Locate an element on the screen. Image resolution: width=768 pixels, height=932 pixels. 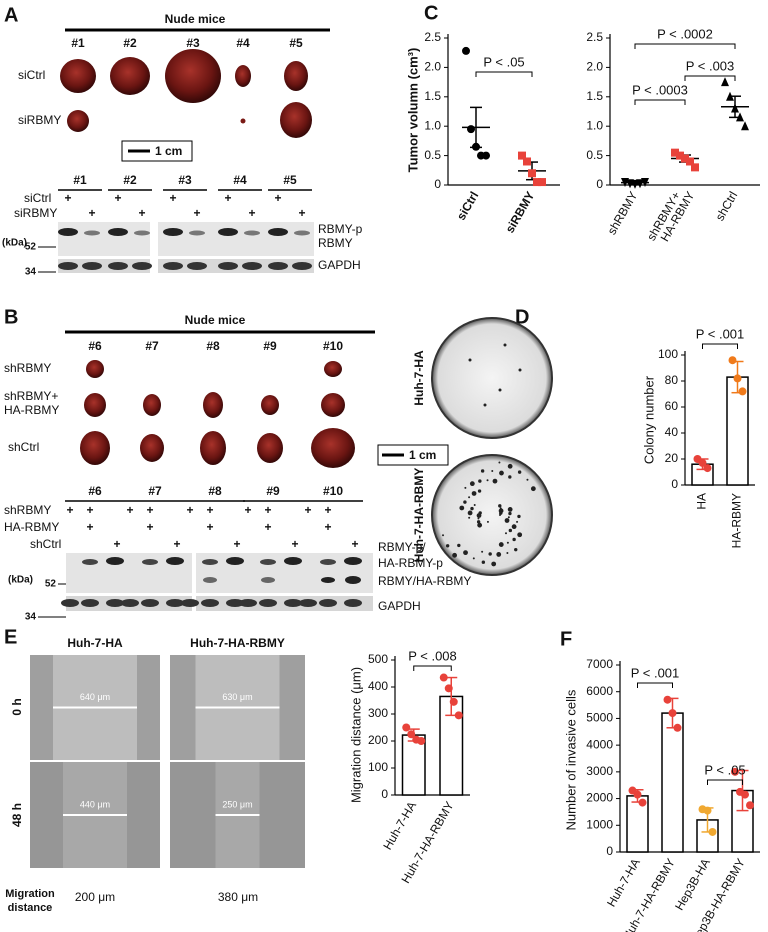
y-tick-label: 0.5 is located at coordinates (594, 155).